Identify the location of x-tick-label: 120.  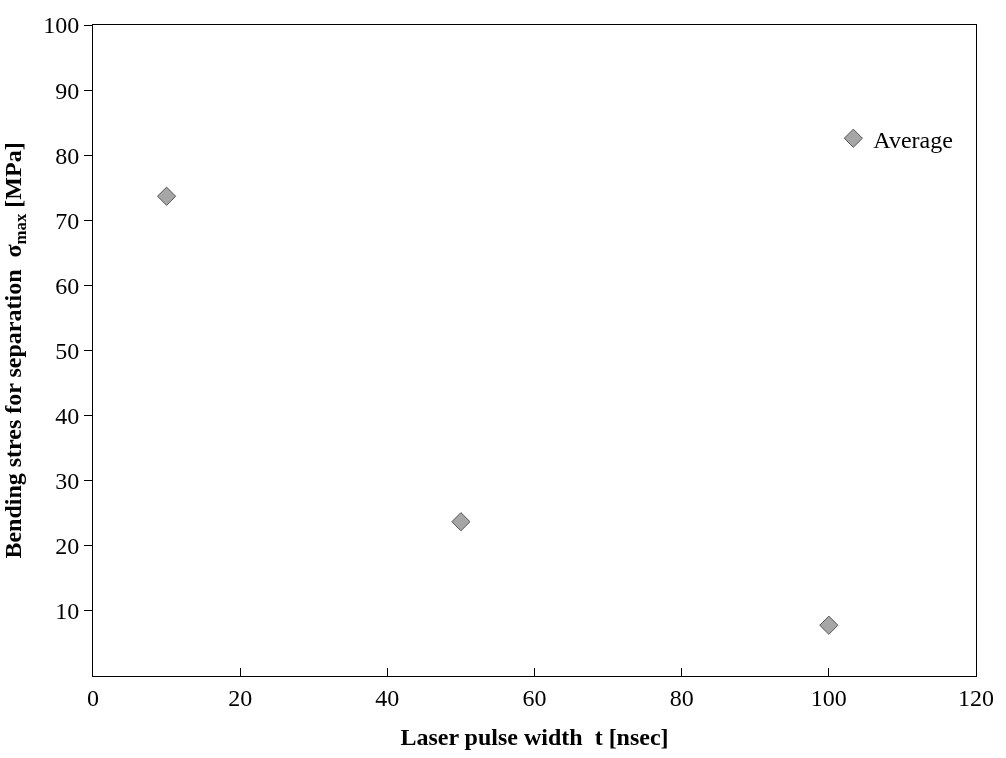
(976, 697).